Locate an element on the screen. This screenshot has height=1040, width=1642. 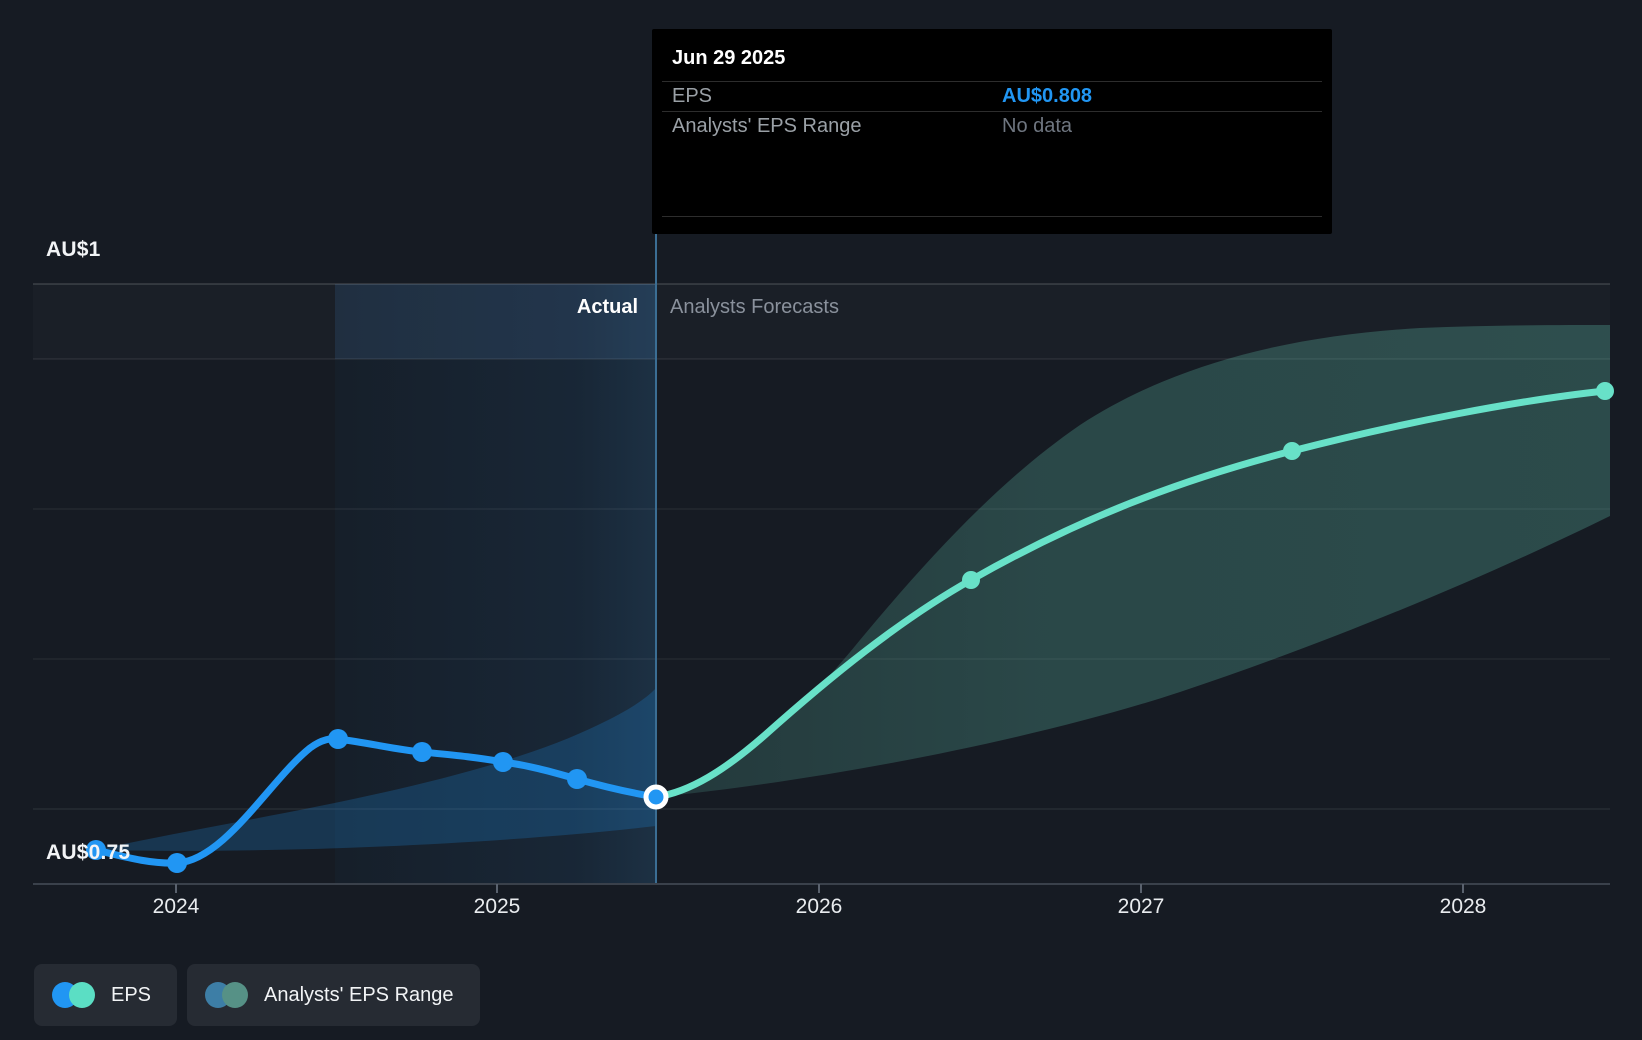
legend-eps-toggle: EPS is located at coordinates (106, 995).